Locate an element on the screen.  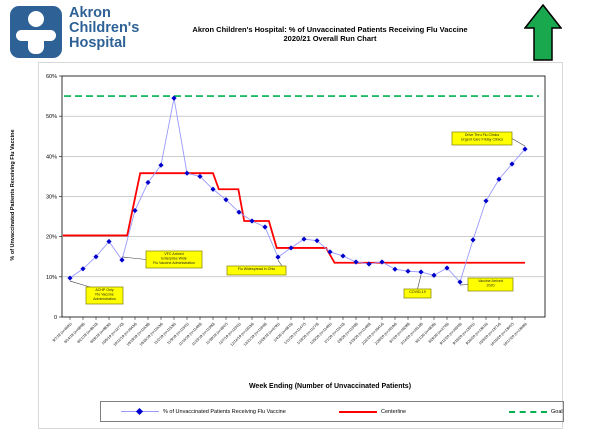
goal-line-sample is located at coordinates (528, 411).